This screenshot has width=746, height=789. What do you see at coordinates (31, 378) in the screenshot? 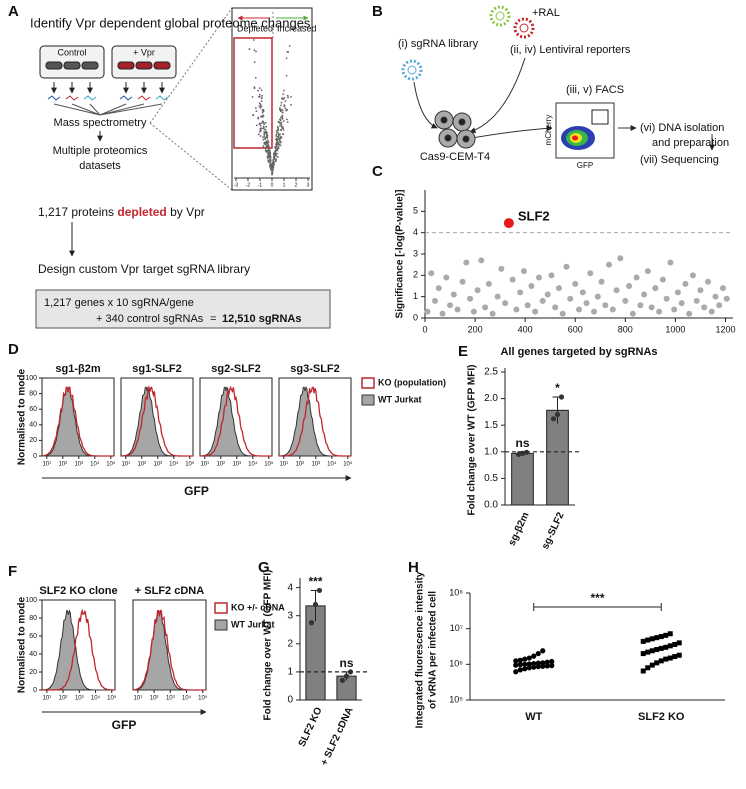
I see `y-tick-label: 100` at bounding box center [31, 378].